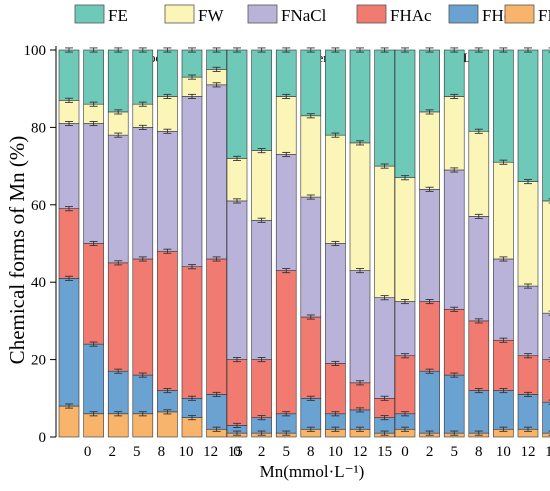 Image resolution: width=550 pixels, height=491 pixels. I want to click on y-tick-label: 0, so click(43, 438).